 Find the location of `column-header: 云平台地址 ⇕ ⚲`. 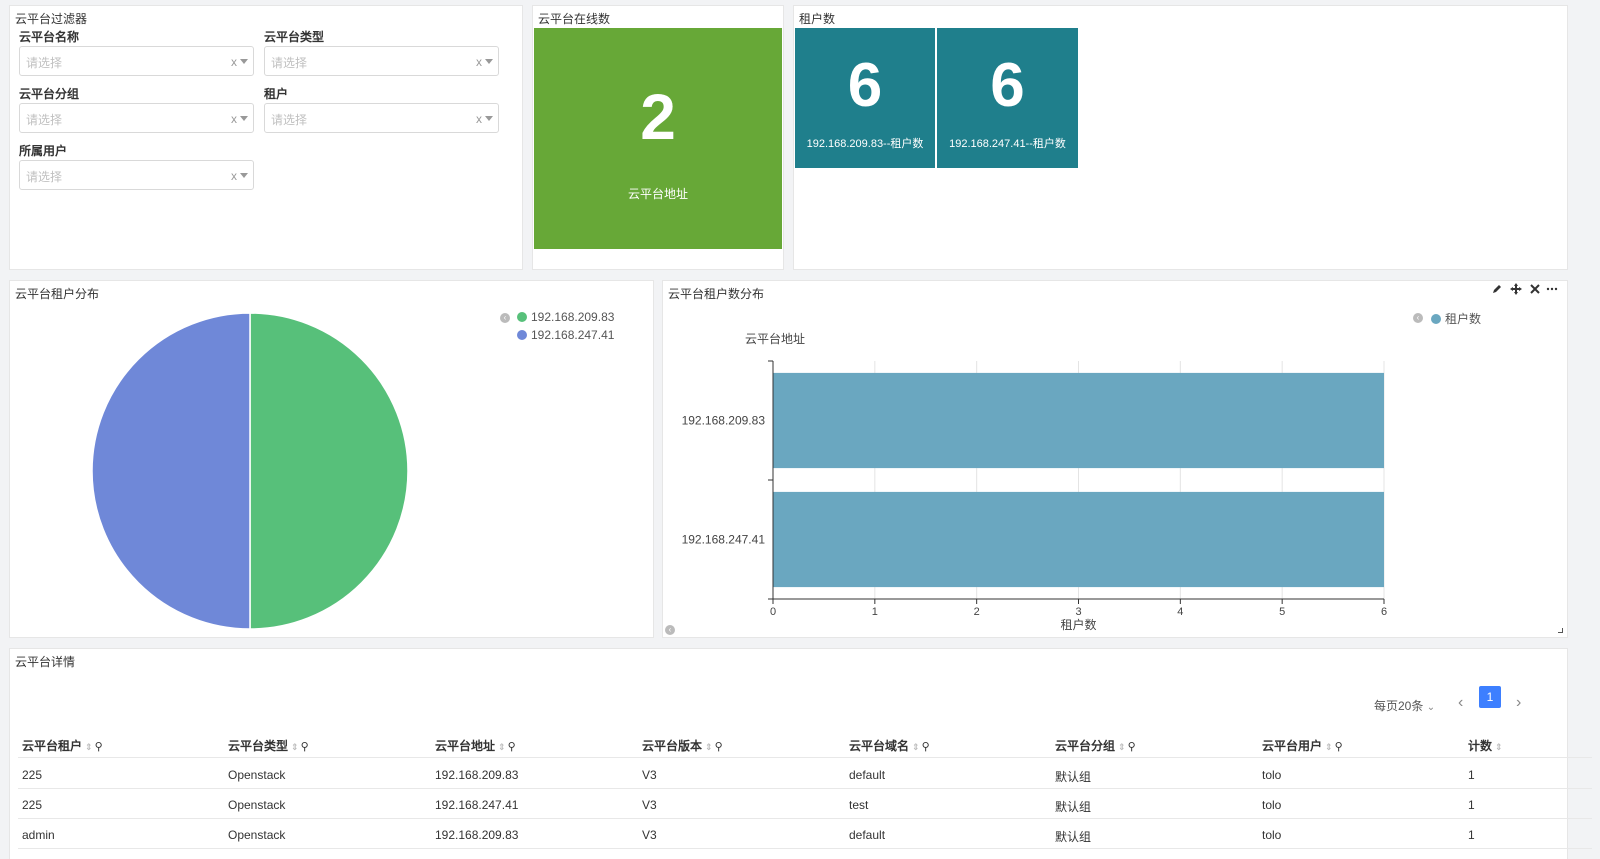

column-header: 云平台地址 ⇕ ⚲ is located at coordinates (475, 746).